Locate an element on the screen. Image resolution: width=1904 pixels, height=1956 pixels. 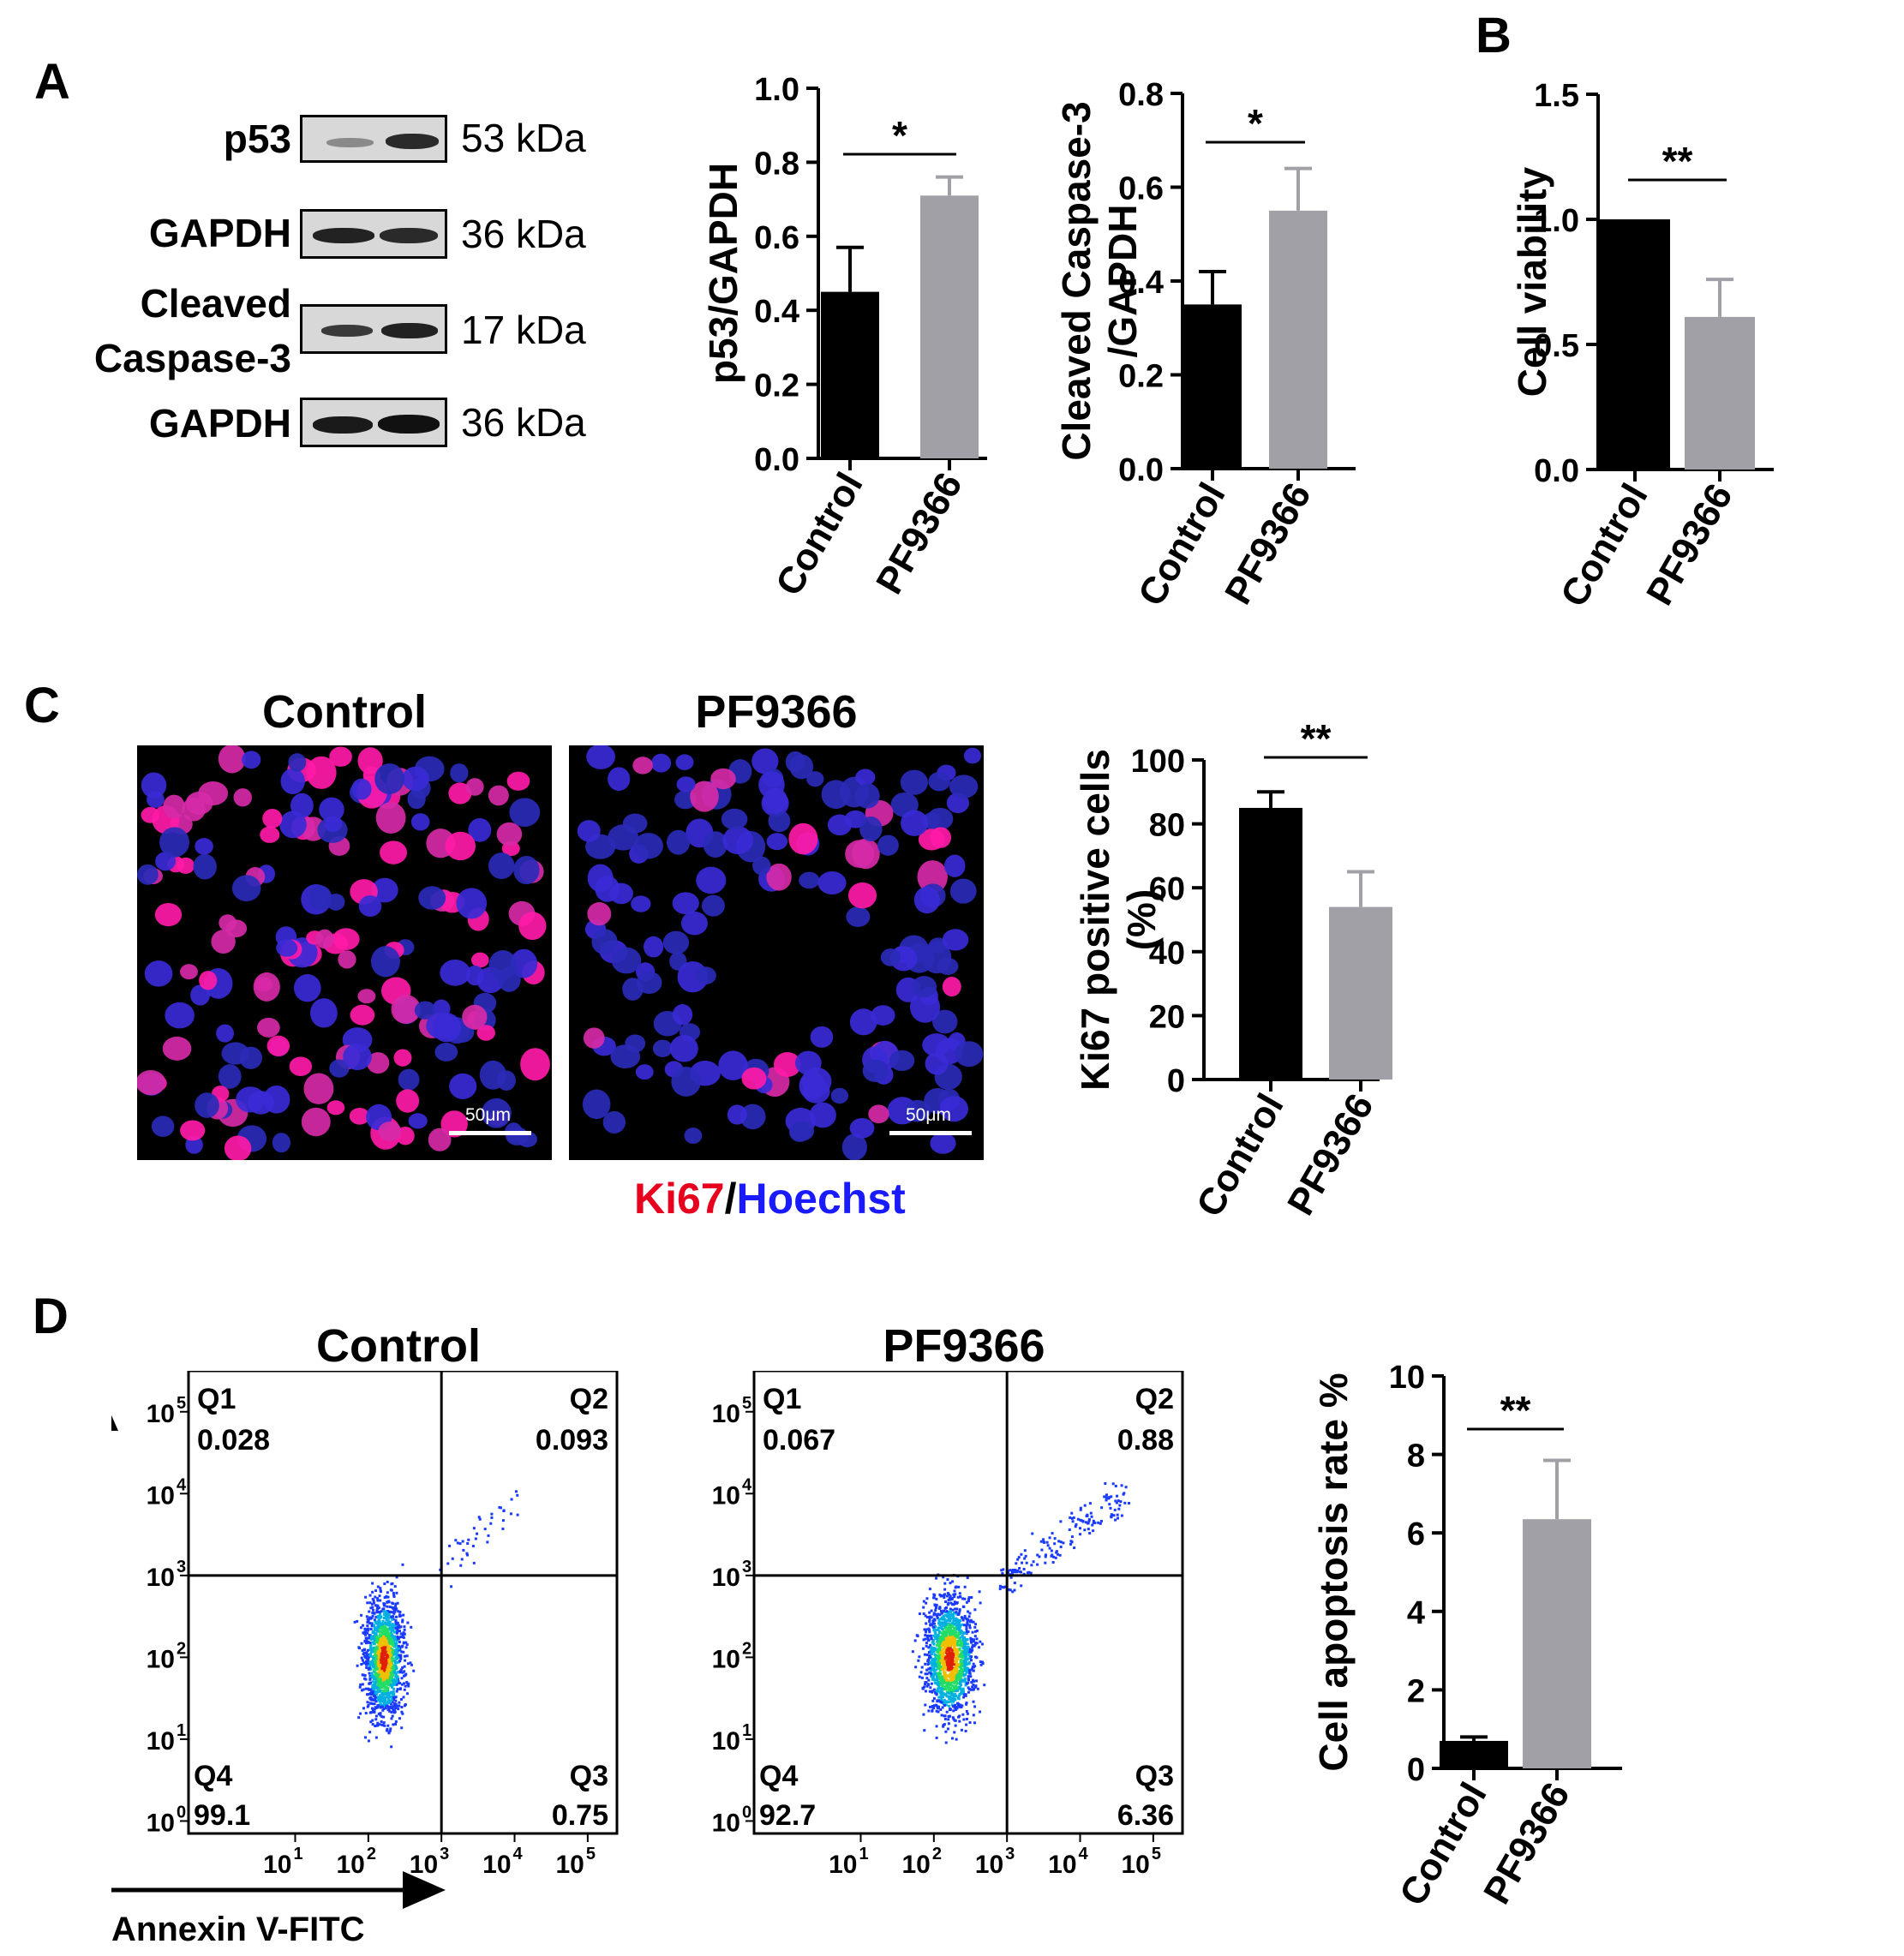
y-axis-label: Ki67 positive cells is located at coordinates (1095, 920).